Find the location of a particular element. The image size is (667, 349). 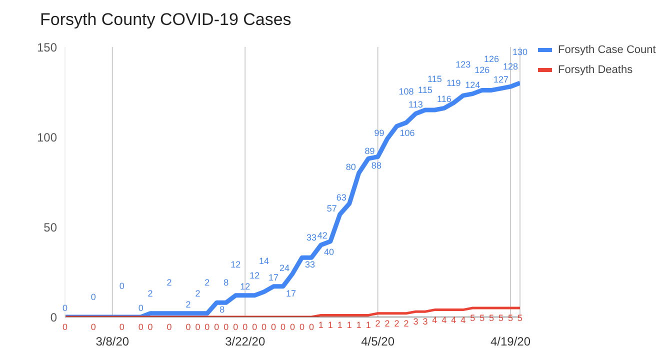

legend-label: Forsyth Deaths is located at coordinates (595, 70).